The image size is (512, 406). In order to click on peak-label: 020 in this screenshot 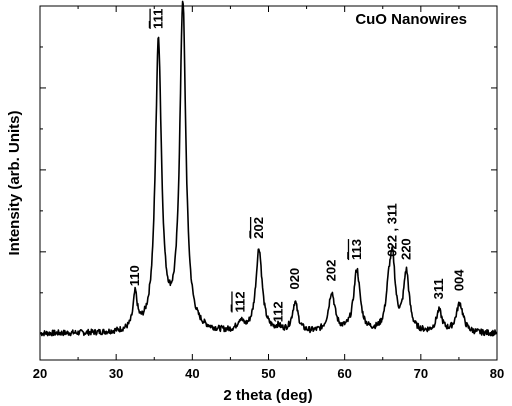, I will do `click(294, 279)`.